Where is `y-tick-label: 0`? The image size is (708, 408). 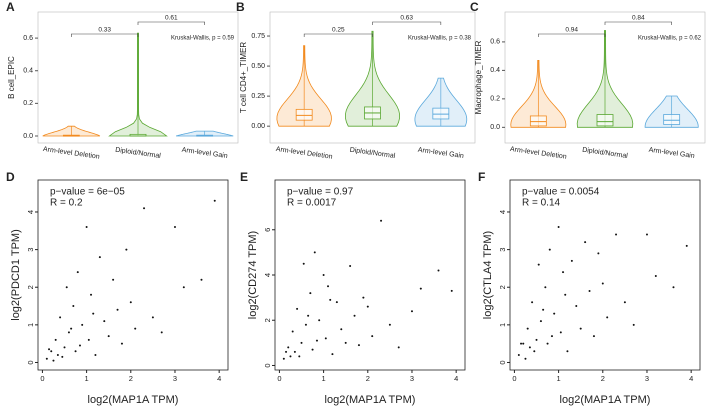 y-tick-label: 0 is located at coordinates (502, 362).